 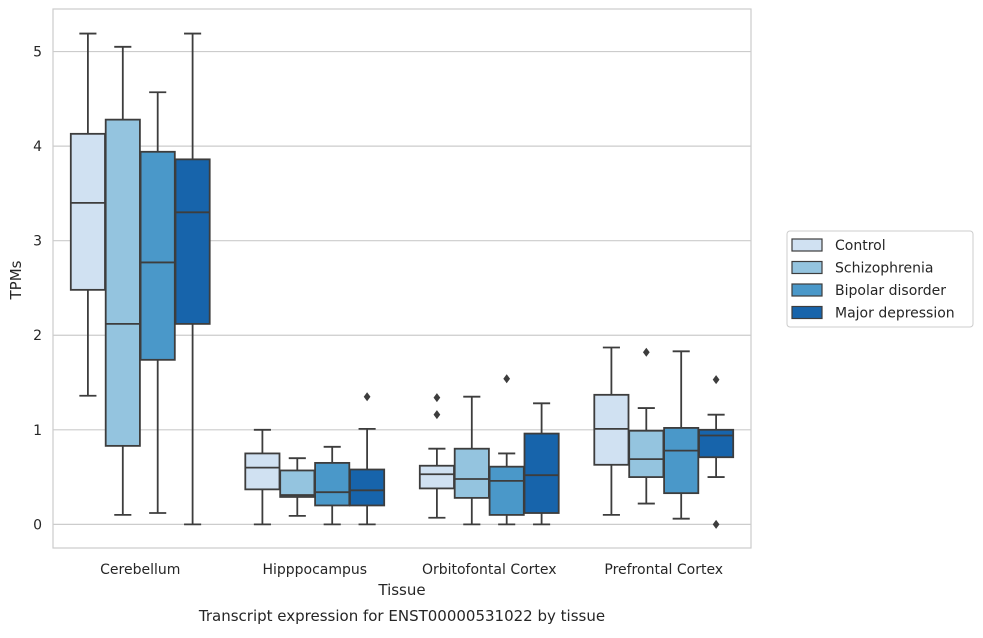 What do you see at coordinates (37, 53) in the screenshot?
I see `y-tick-label: 5` at bounding box center [37, 53].